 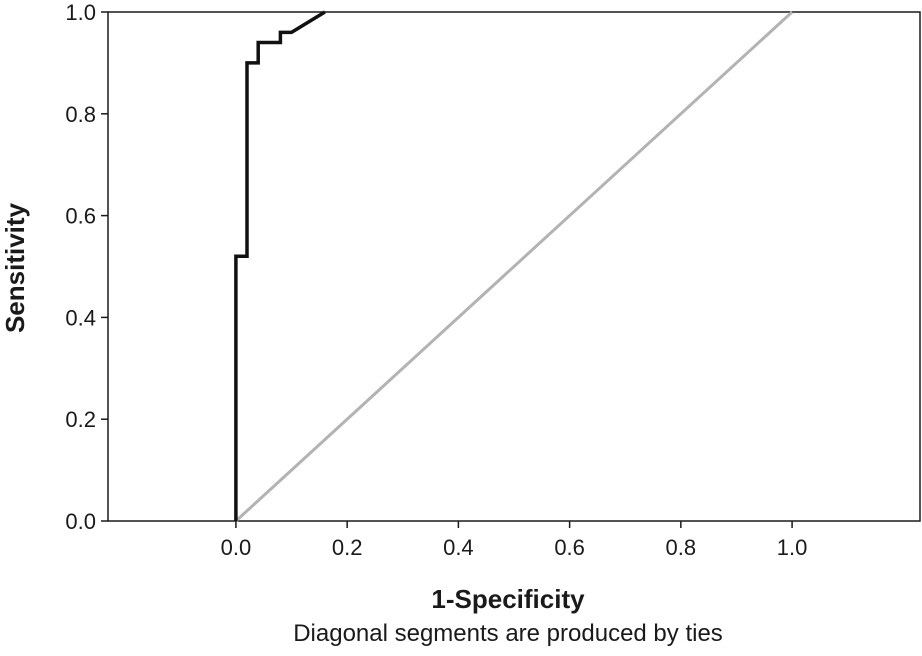 What do you see at coordinates (458, 547) in the screenshot?
I see `x-tick-label: 0.4` at bounding box center [458, 547].